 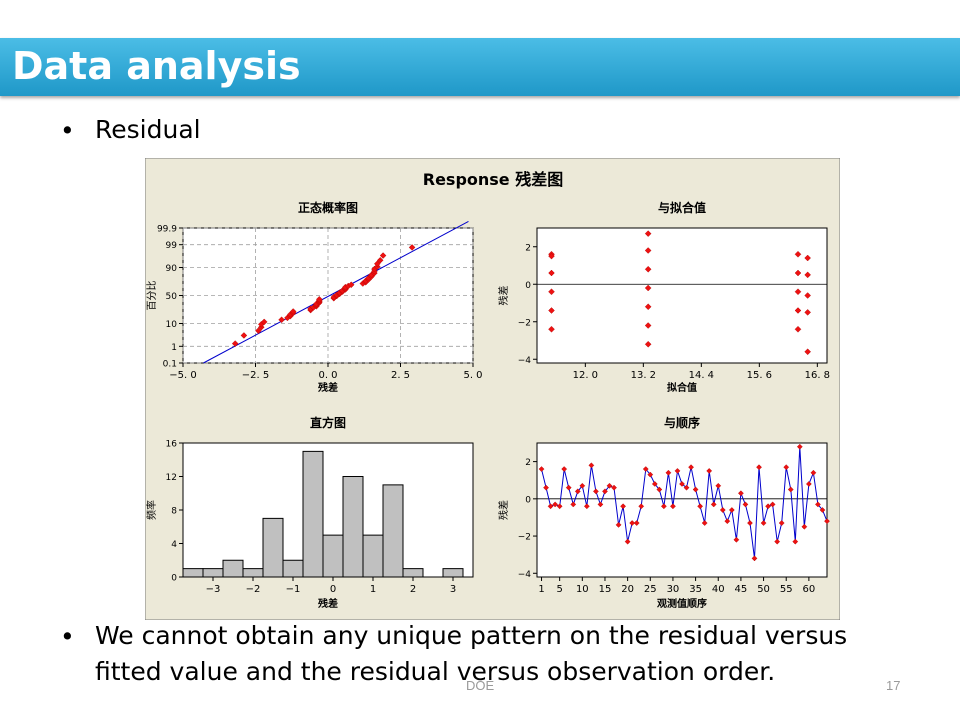 What do you see at coordinates (682, 295) in the screenshot?
I see `fits-plot-frame` at bounding box center [682, 295].